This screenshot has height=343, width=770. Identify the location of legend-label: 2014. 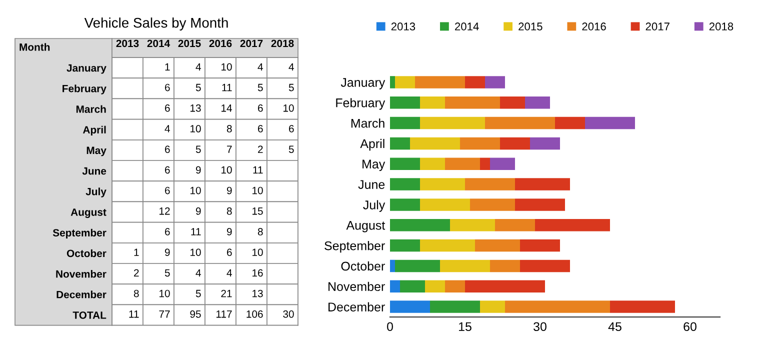
(467, 26).